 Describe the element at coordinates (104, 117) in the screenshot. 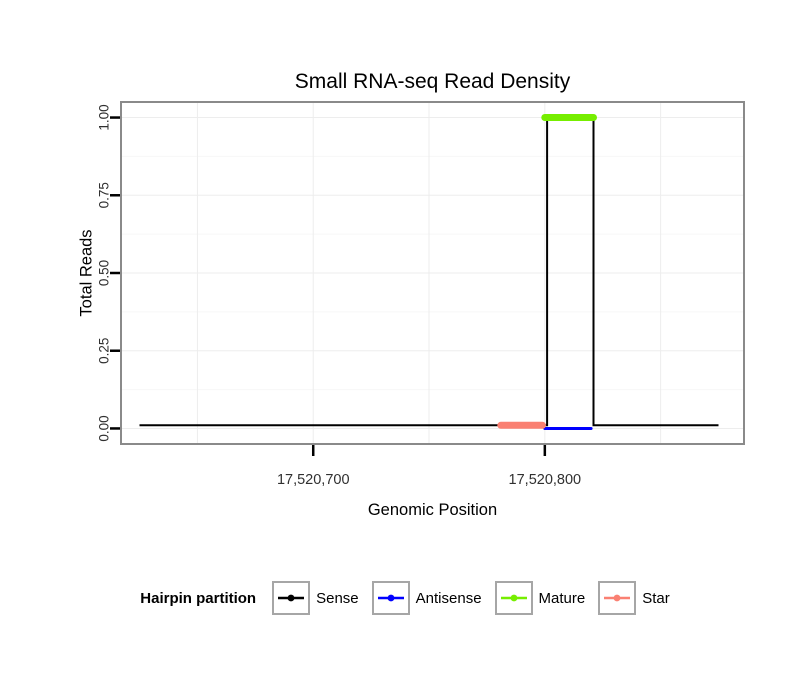

I see `y-tick-label: 1.00` at that location.